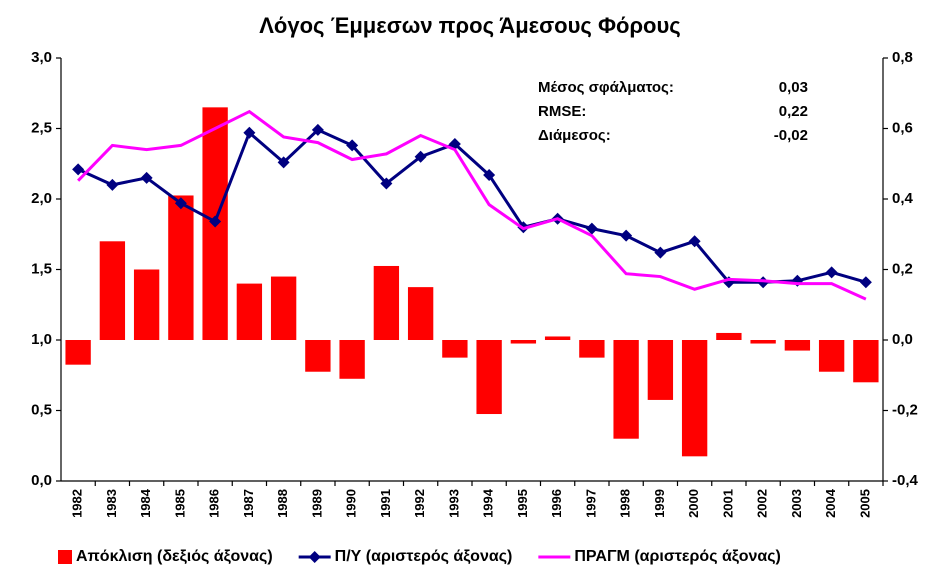  Describe the element at coordinates (793, 111) in the screenshot. I see `annotation-value: 0,22` at that location.